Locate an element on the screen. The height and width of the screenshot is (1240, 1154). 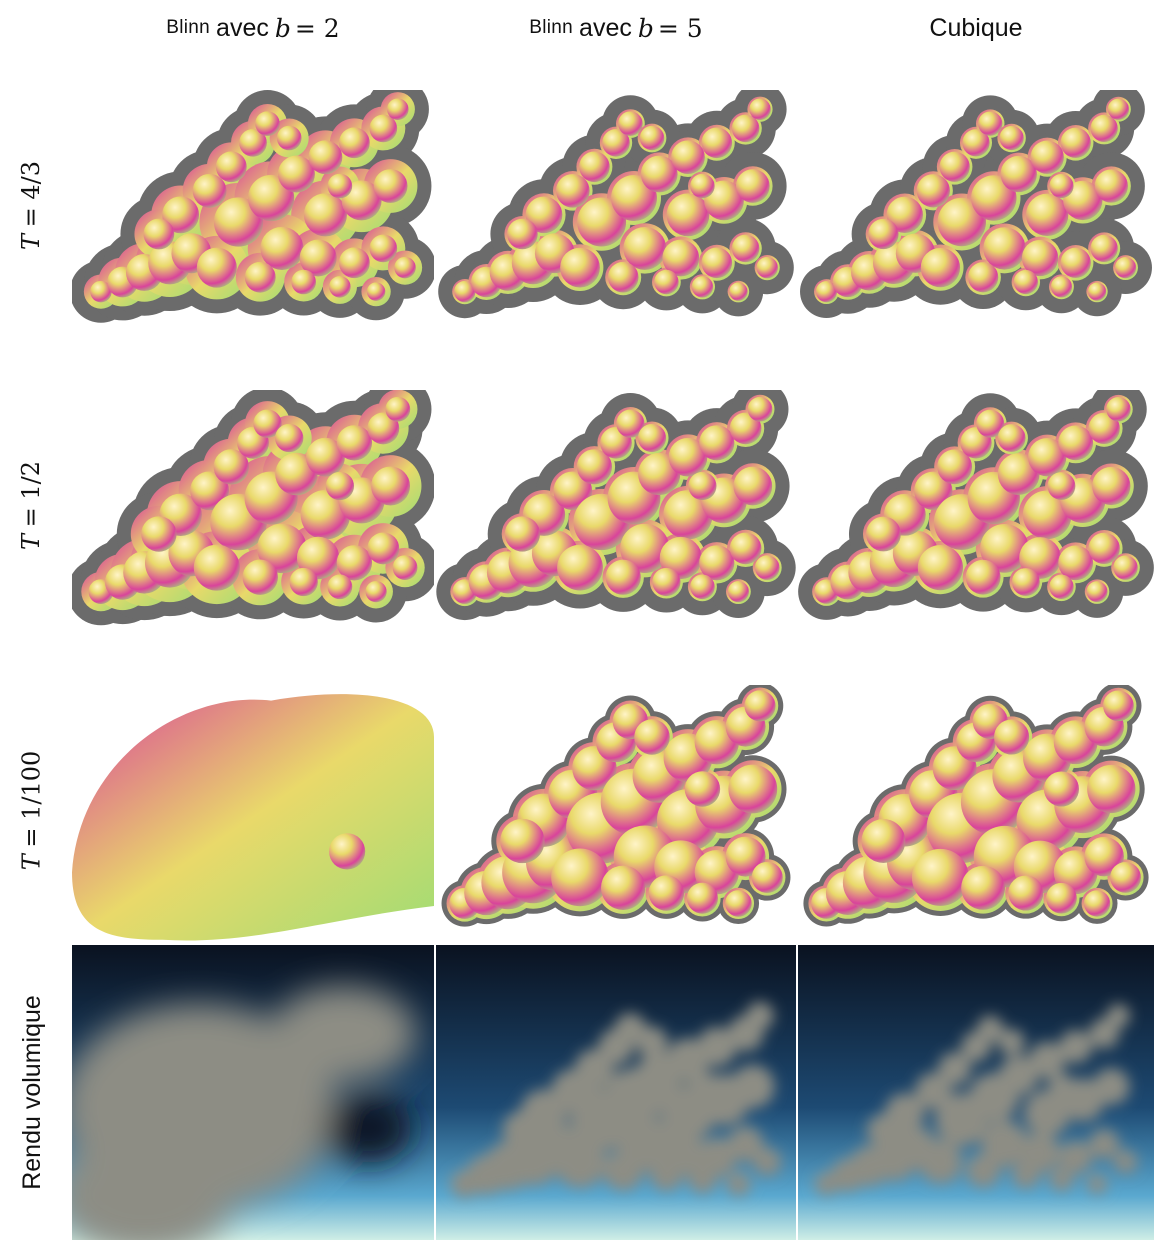
panel-r4-c3 is located at coordinates (976, 1092).